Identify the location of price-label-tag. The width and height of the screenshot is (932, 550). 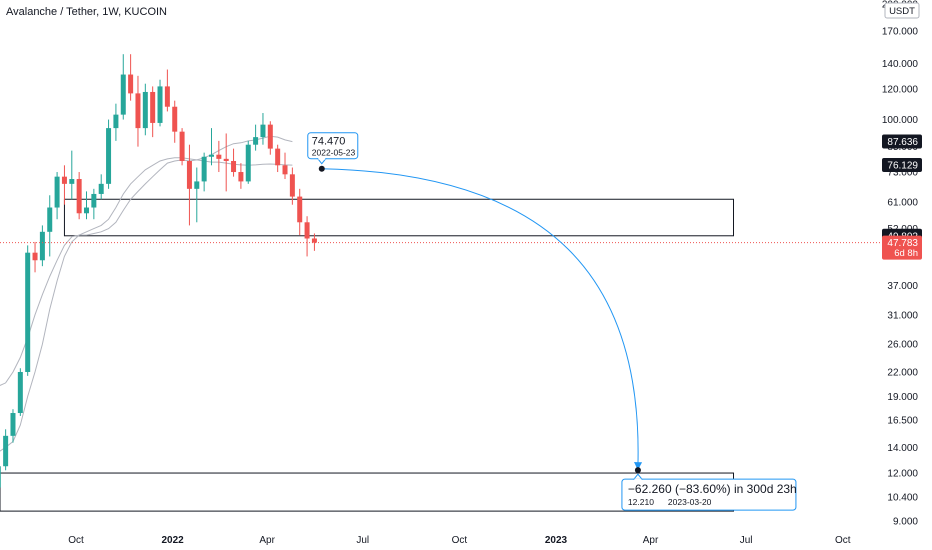
(902, 247).